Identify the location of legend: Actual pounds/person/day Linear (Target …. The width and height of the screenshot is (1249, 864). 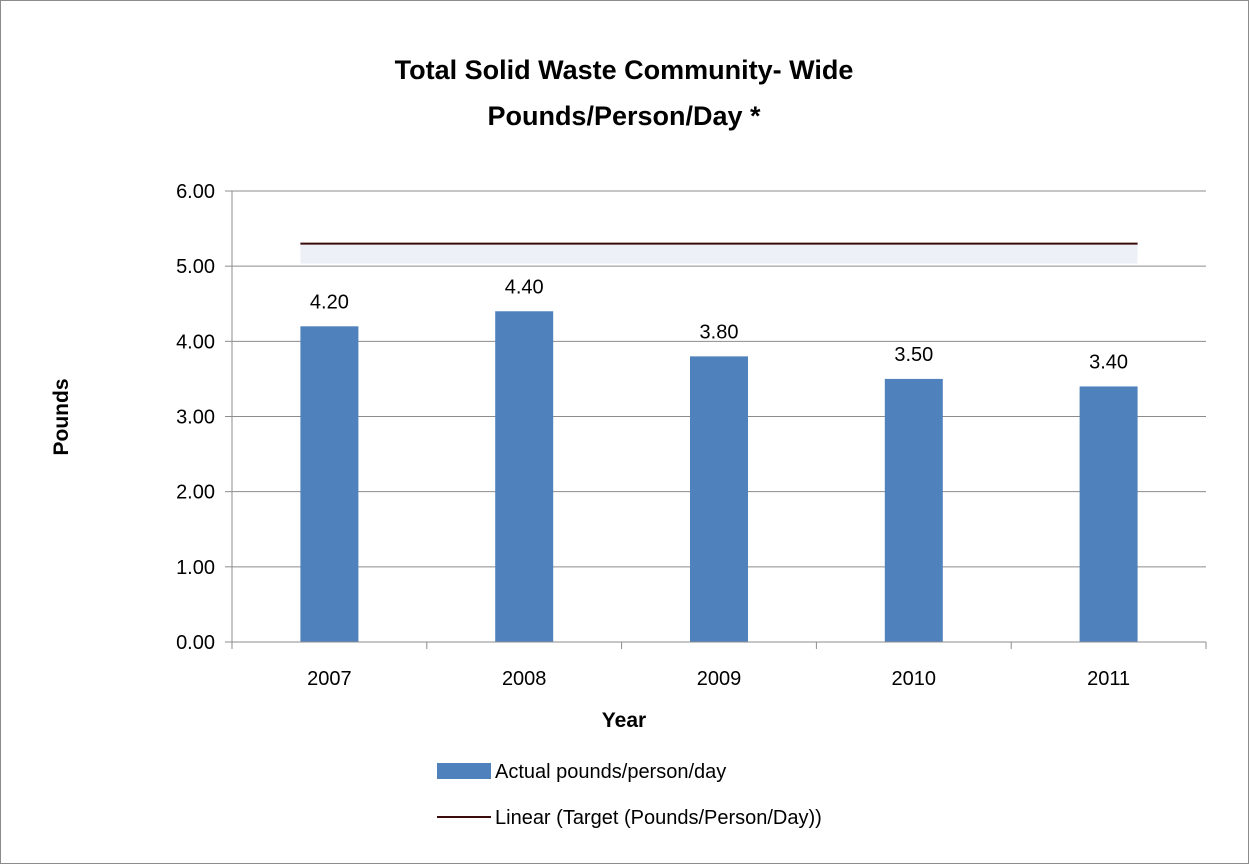
(629, 795).